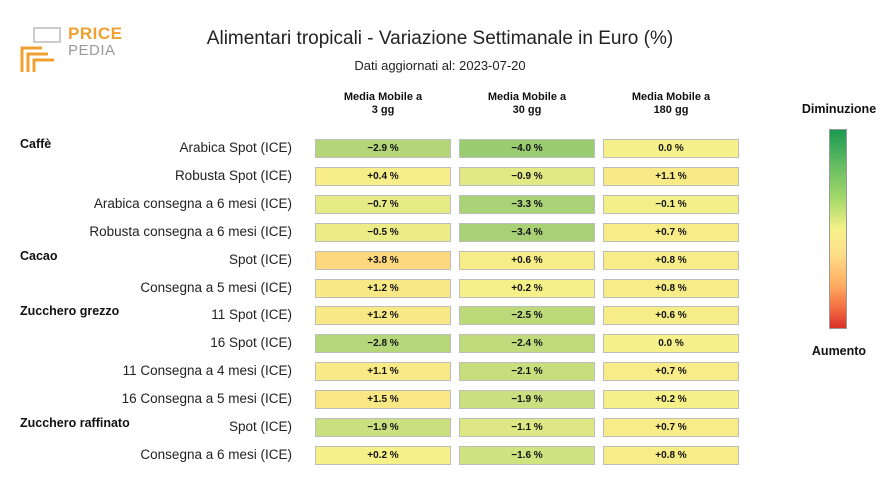 The height and width of the screenshot is (480, 880). I want to click on row-label: Arabica Spot (ICE), so click(235, 147).